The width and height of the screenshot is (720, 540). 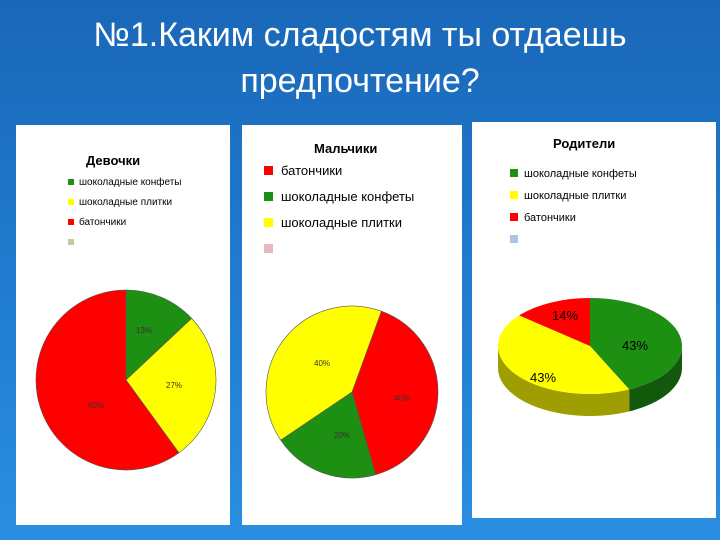 What do you see at coordinates (565, 315) in the screenshot?
I see `parents-data-label-3: 14%` at bounding box center [565, 315].